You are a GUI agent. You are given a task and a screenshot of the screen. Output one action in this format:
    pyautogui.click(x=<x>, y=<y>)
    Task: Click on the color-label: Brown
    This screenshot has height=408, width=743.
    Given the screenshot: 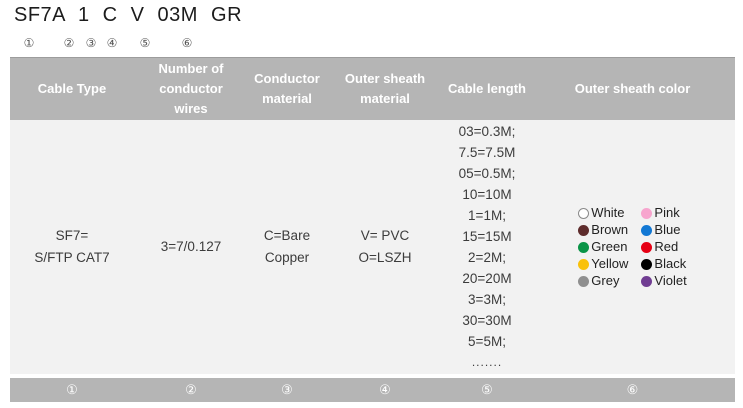 What is the action you would take?
    pyautogui.click(x=610, y=229)
    